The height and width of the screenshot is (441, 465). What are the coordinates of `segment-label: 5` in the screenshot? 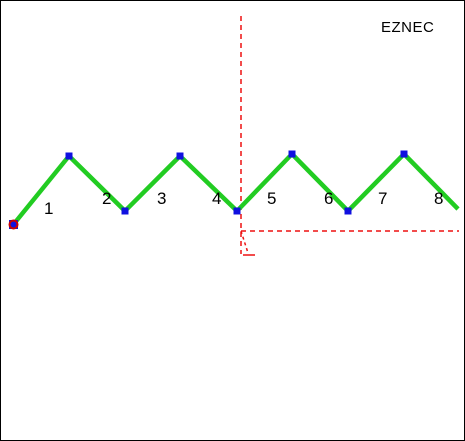 It's located at (271, 198).